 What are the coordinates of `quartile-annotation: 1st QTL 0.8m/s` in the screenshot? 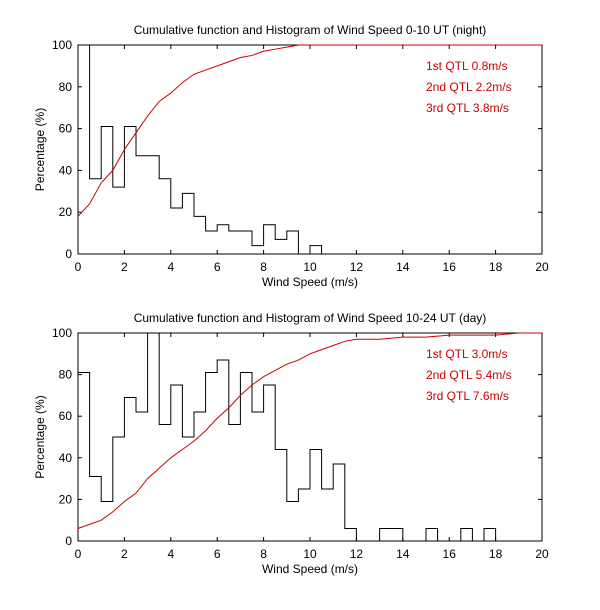 It's located at (467, 66).